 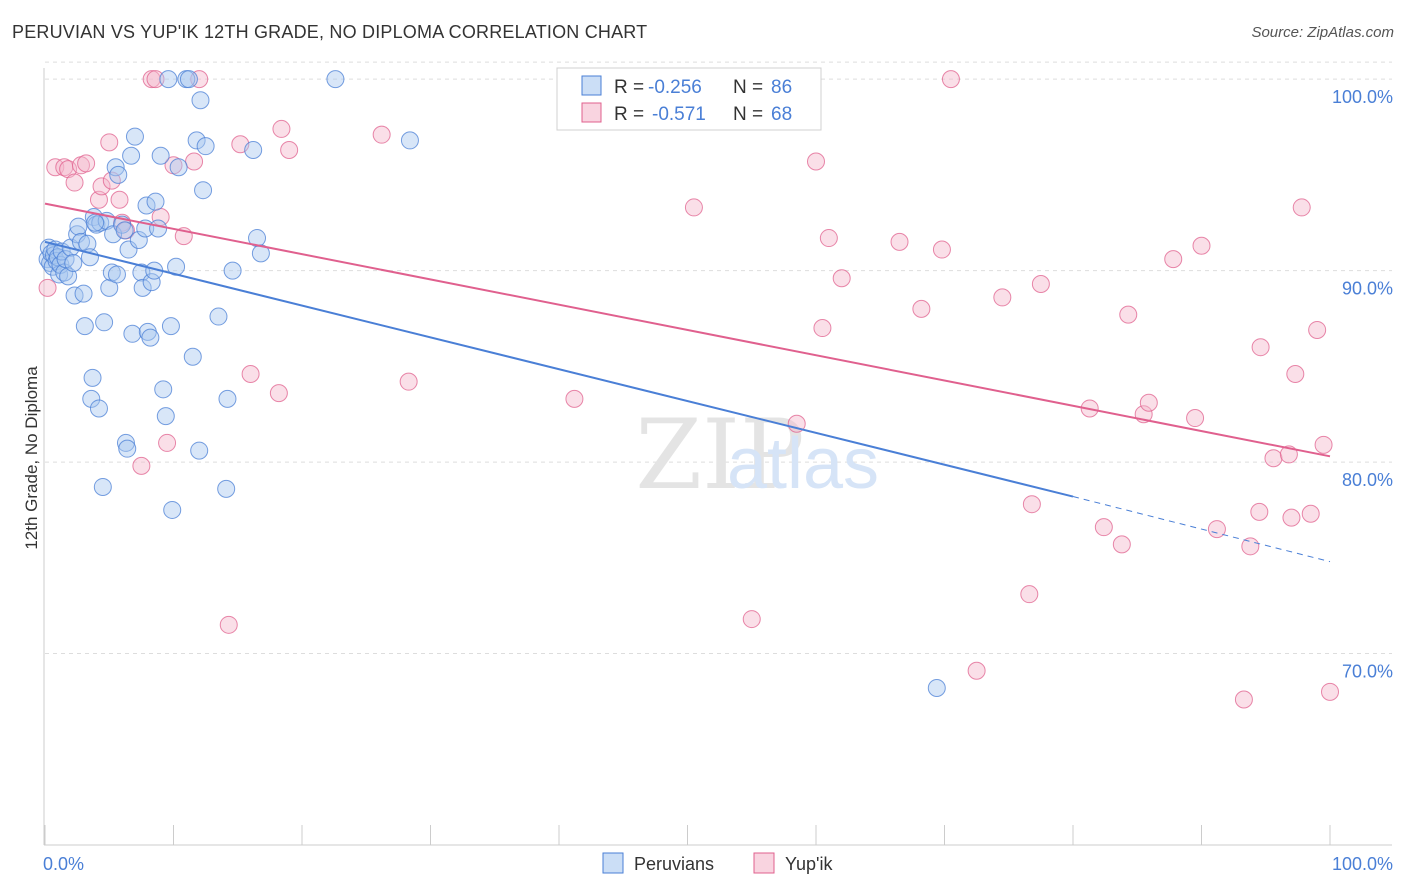 What do you see at coordinates (803, 464) in the screenshot?
I see `watermark-atlas: atlas` at bounding box center [803, 464].